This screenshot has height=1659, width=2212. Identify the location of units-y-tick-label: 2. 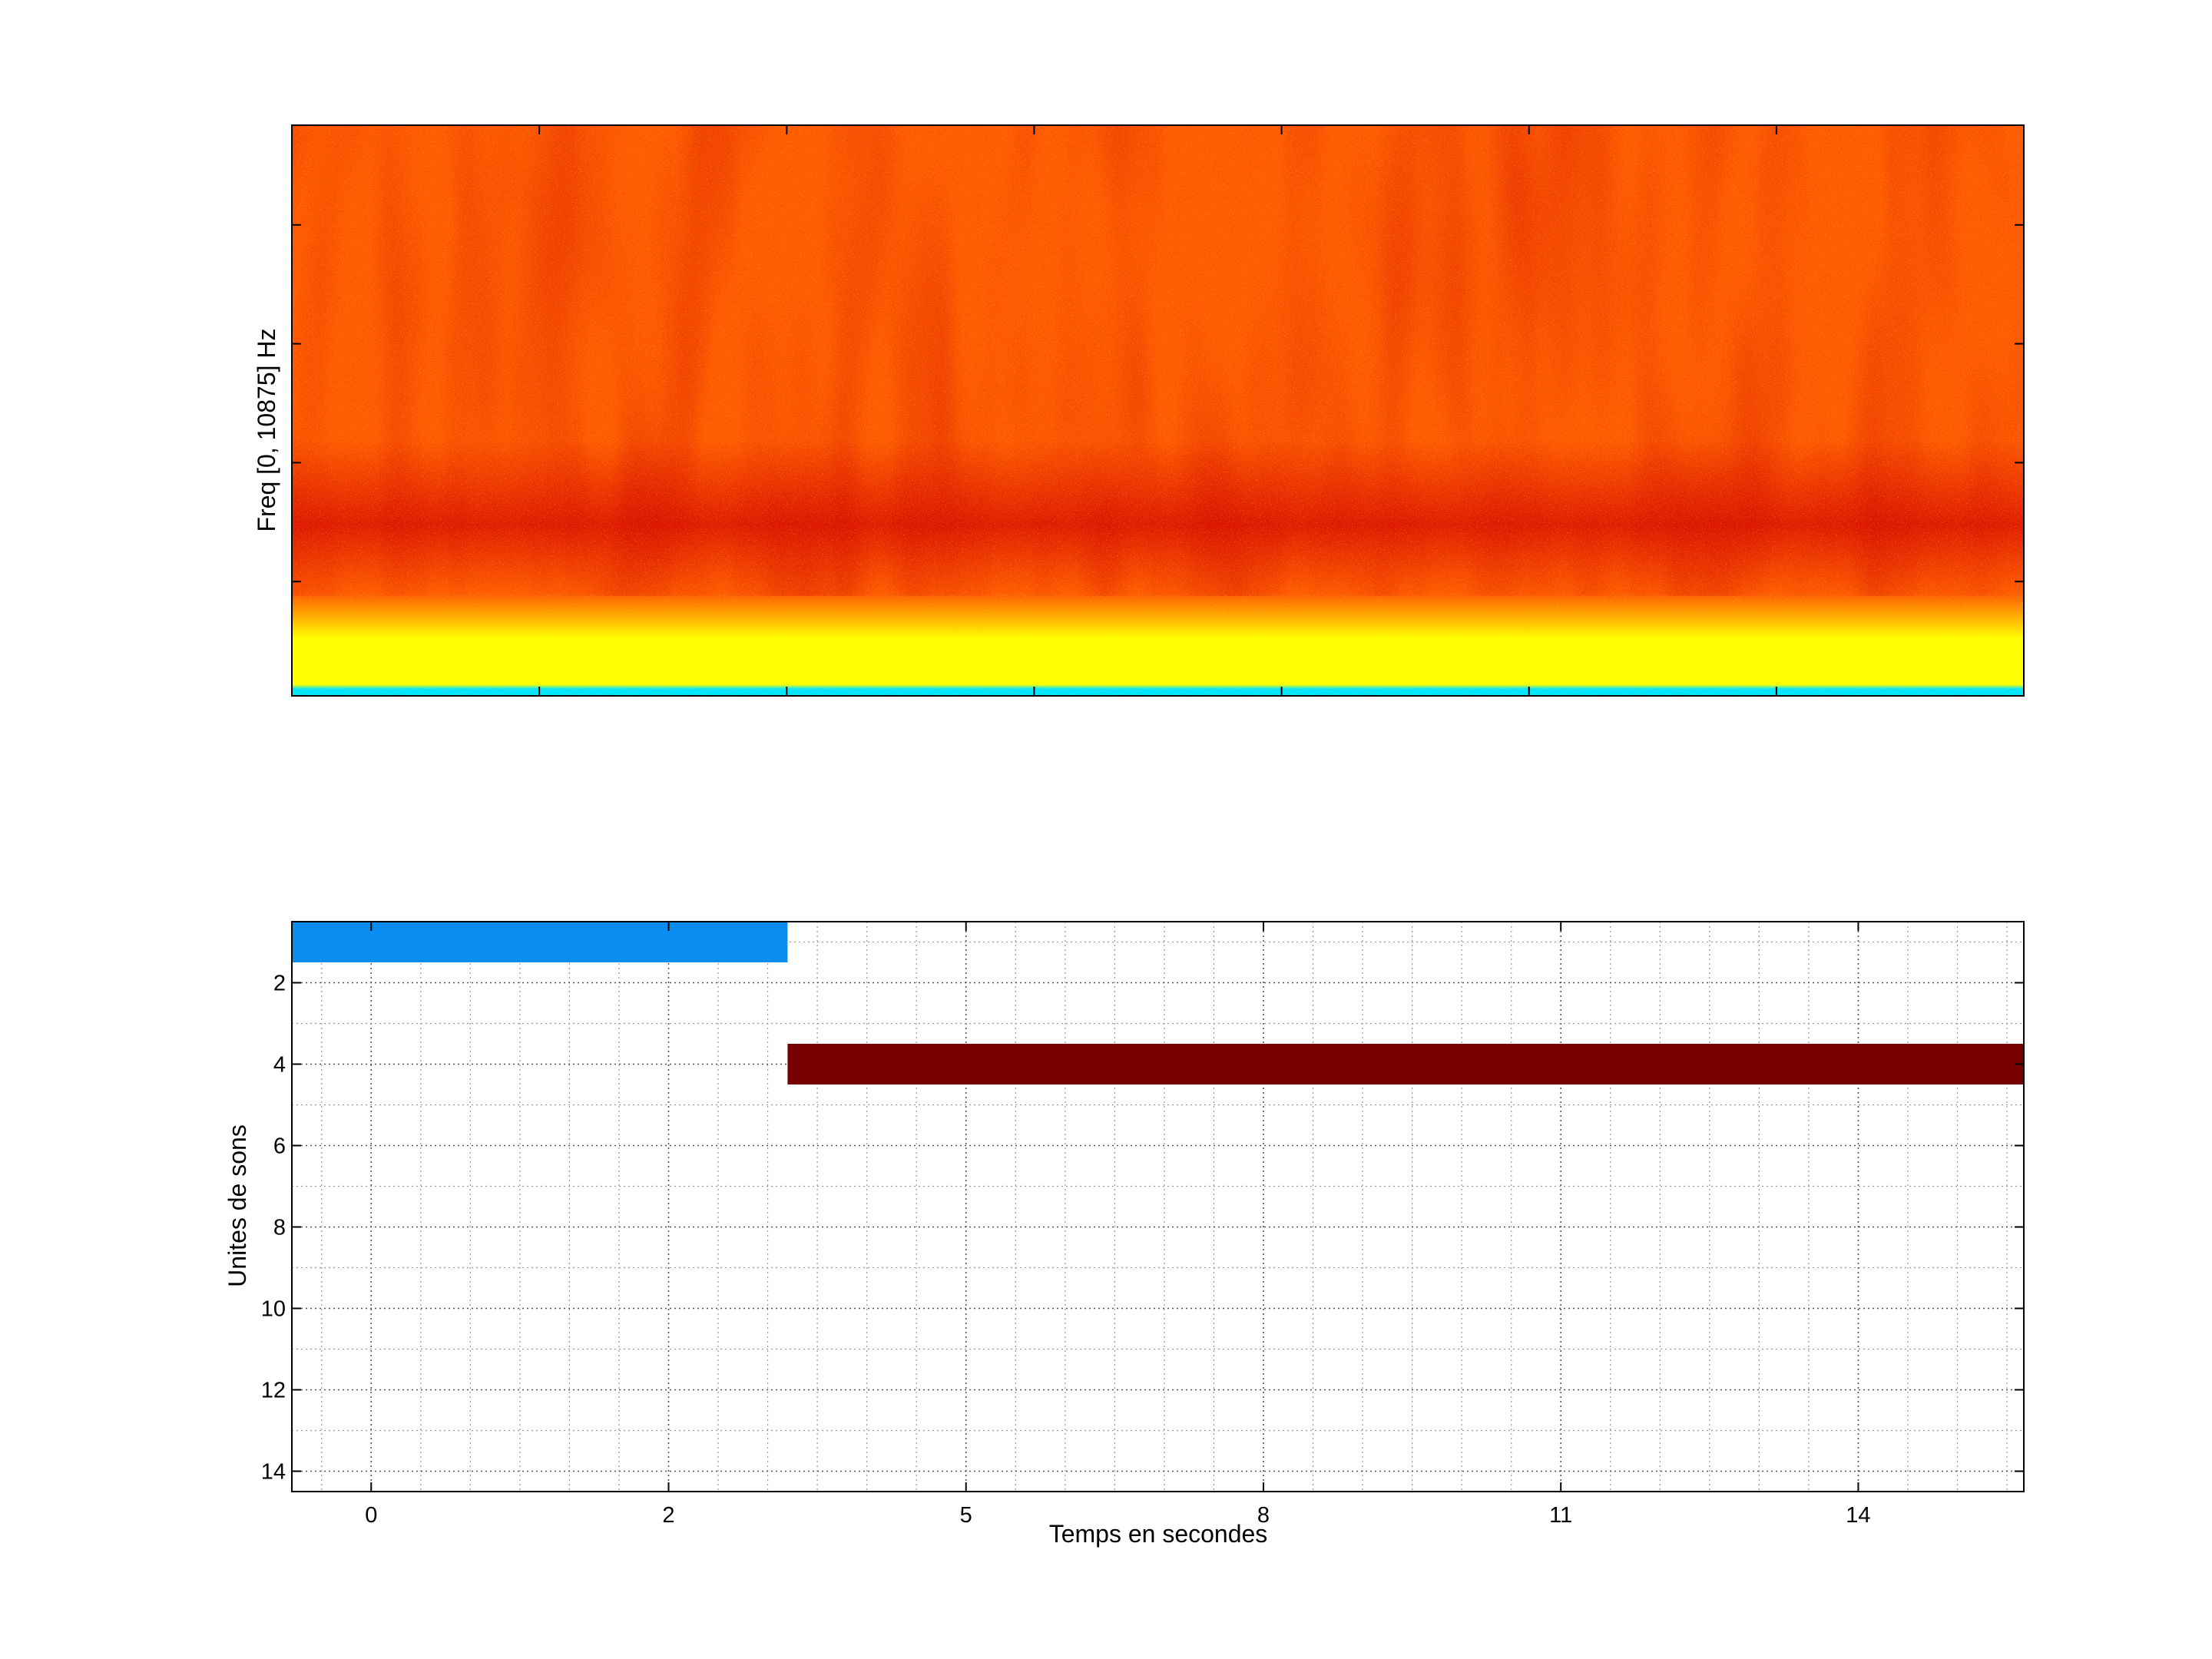
(279, 984).